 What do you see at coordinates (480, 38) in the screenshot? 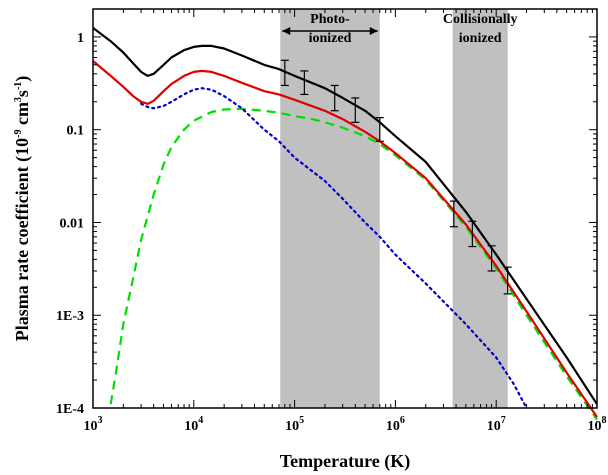
I see `band-1-label-1: ionized` at bounding box center [480, 38].